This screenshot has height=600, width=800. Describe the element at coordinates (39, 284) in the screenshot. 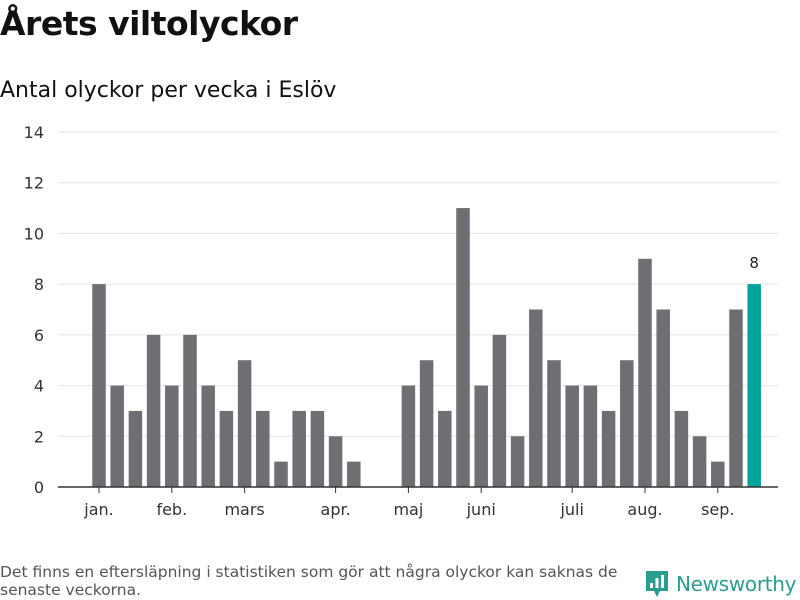

I see `y-tick-label: 8` at that location.